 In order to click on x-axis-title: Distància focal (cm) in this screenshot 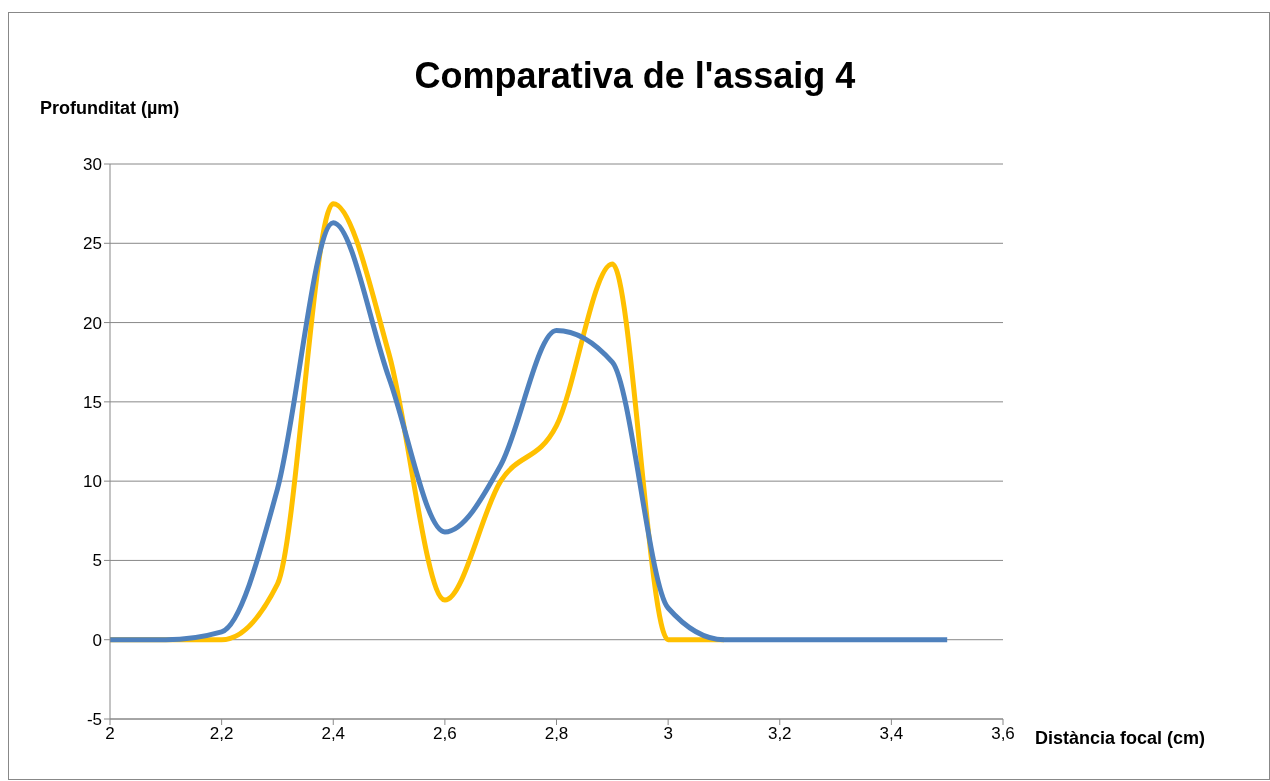, I will do `click(1120, 738)`.